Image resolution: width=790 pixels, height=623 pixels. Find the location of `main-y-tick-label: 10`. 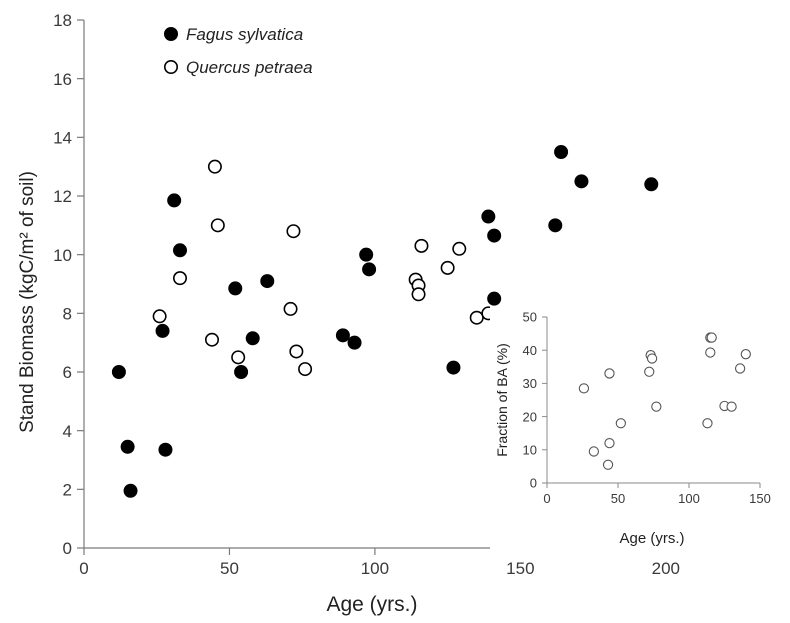

main-y-tick-label: 10 is located at coordinates (62, 255).